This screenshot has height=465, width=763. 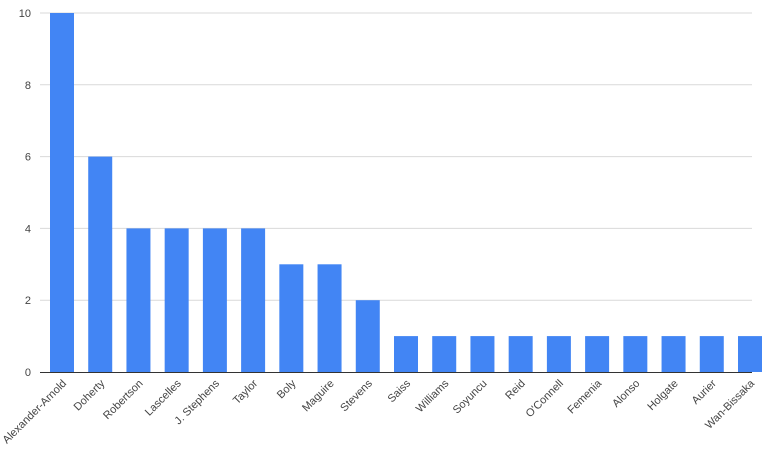 What do you see at coordinates (245, 391) in the screenshot?
I see `x-tick-label: Taylor` at bounding box center [245, 391].